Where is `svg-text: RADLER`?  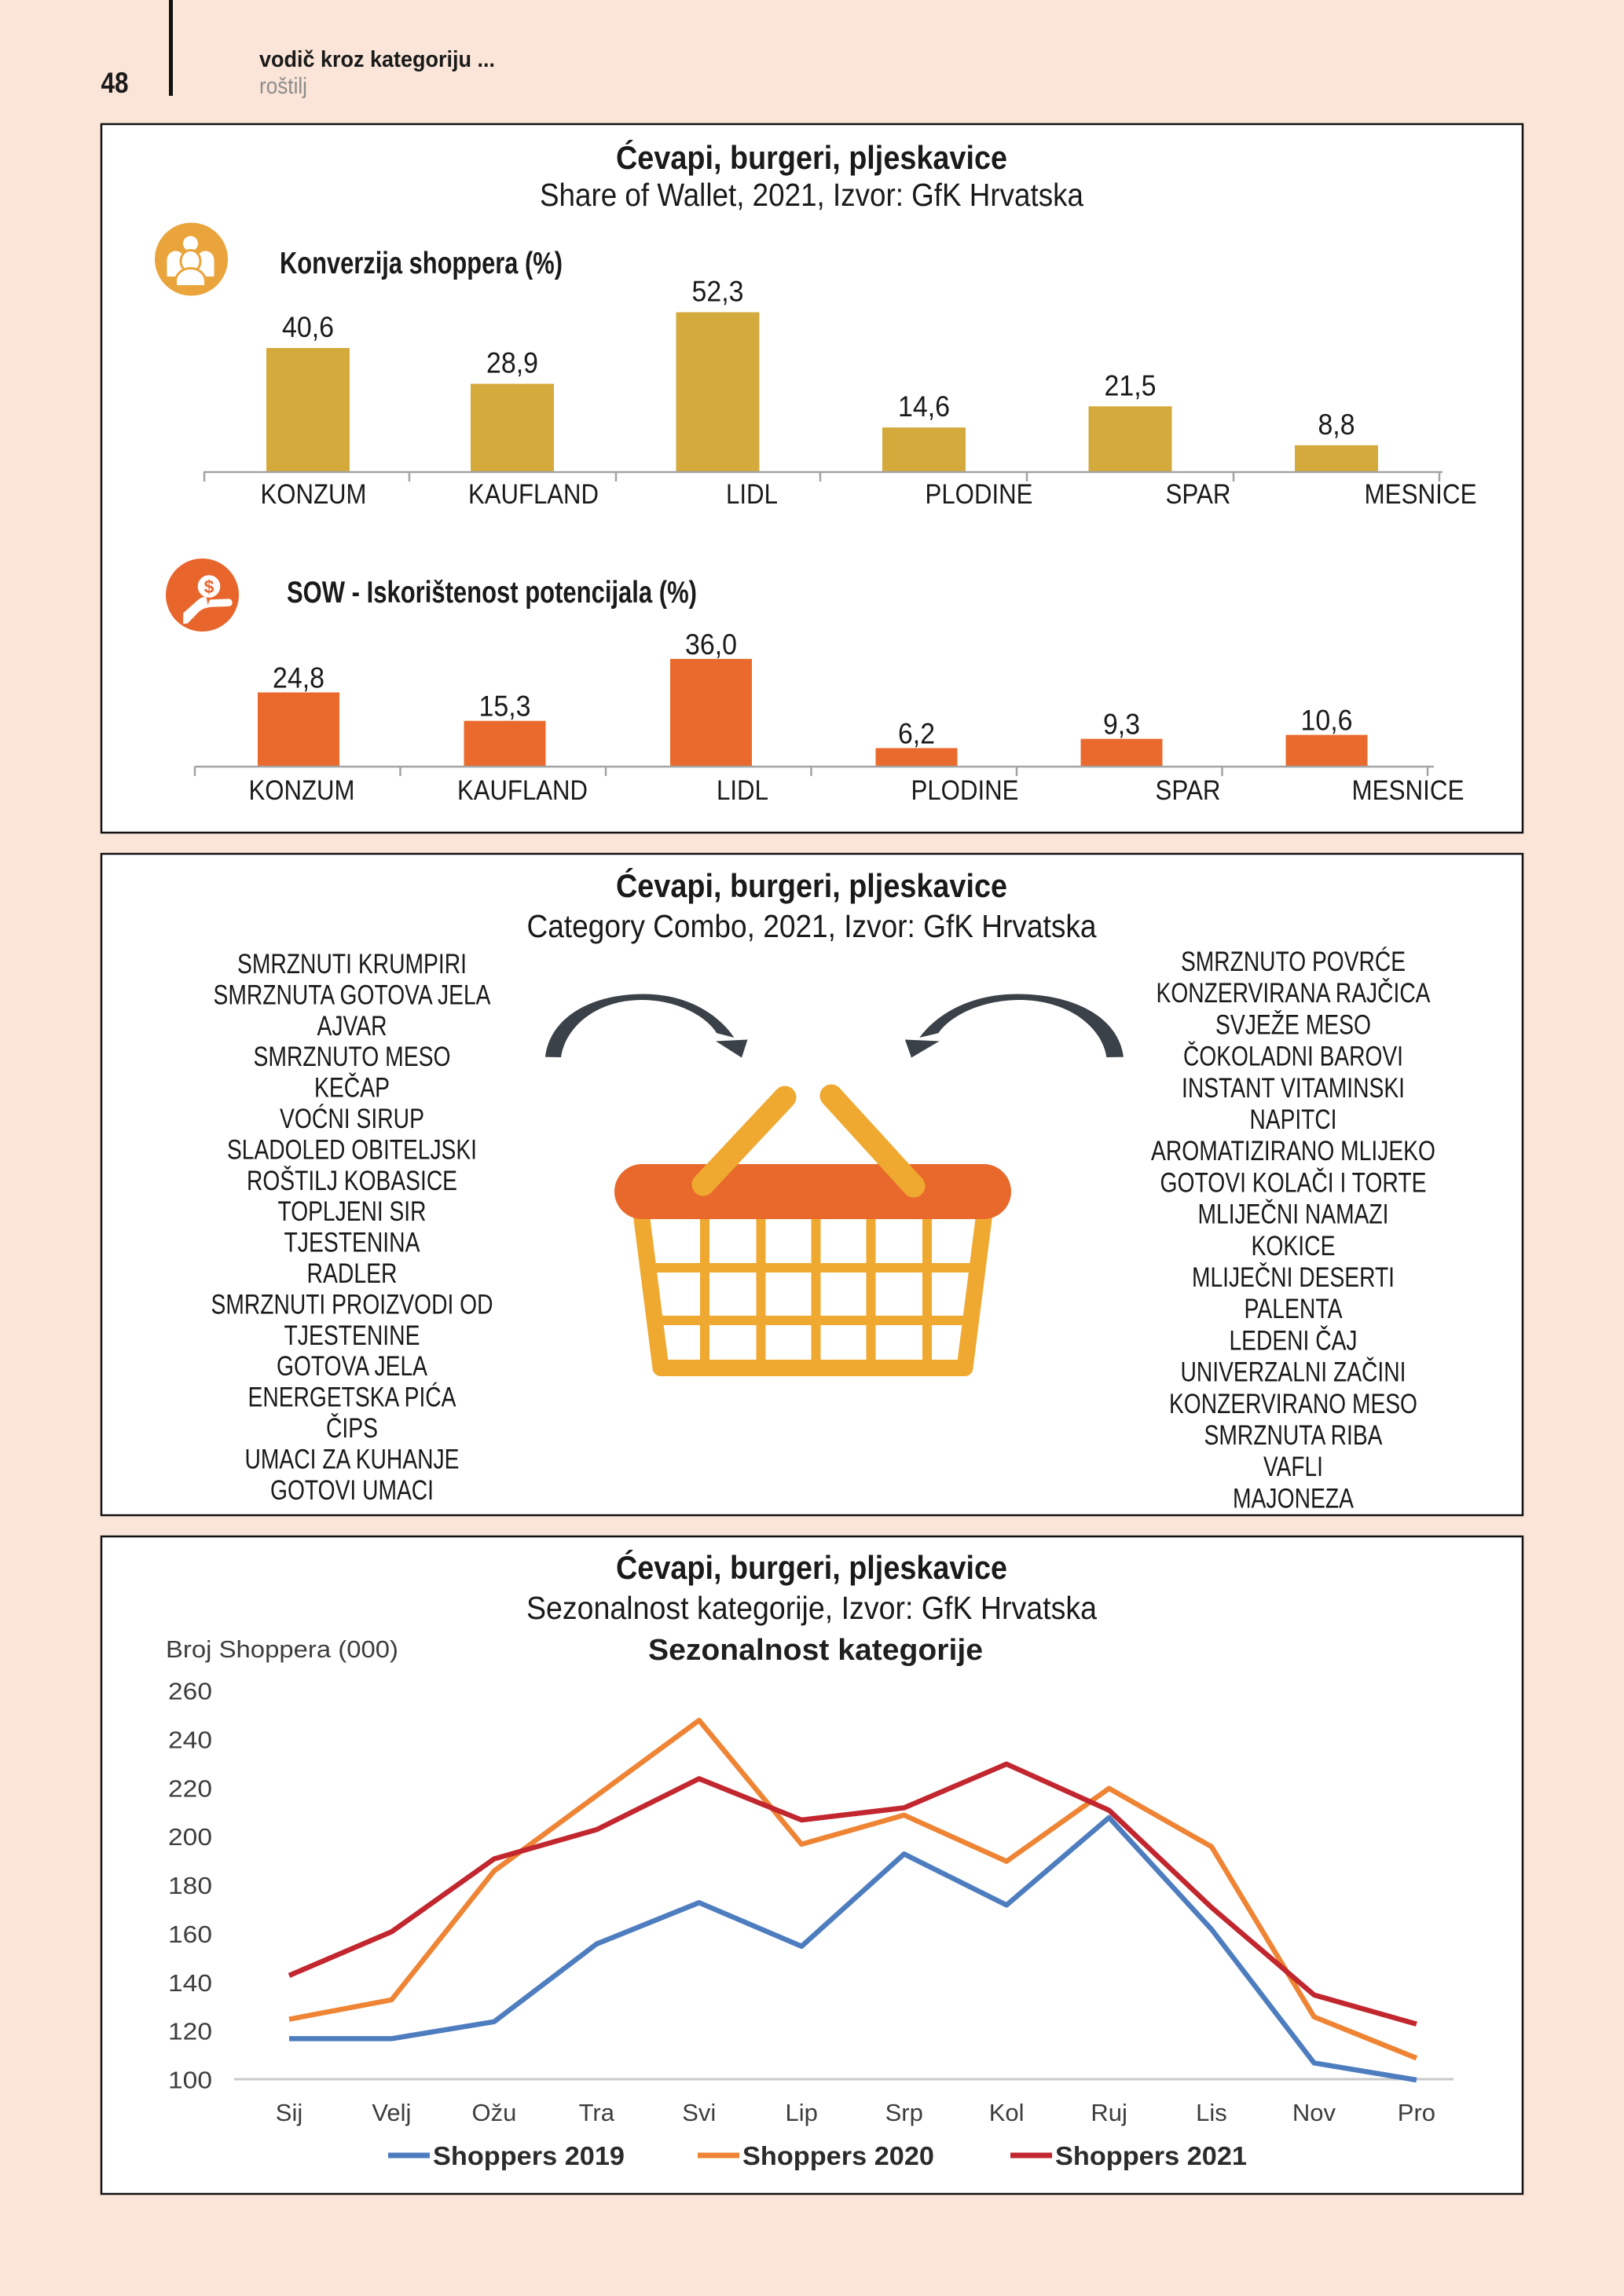 svg-text: RADLER is located at coordinates (353, 1274).